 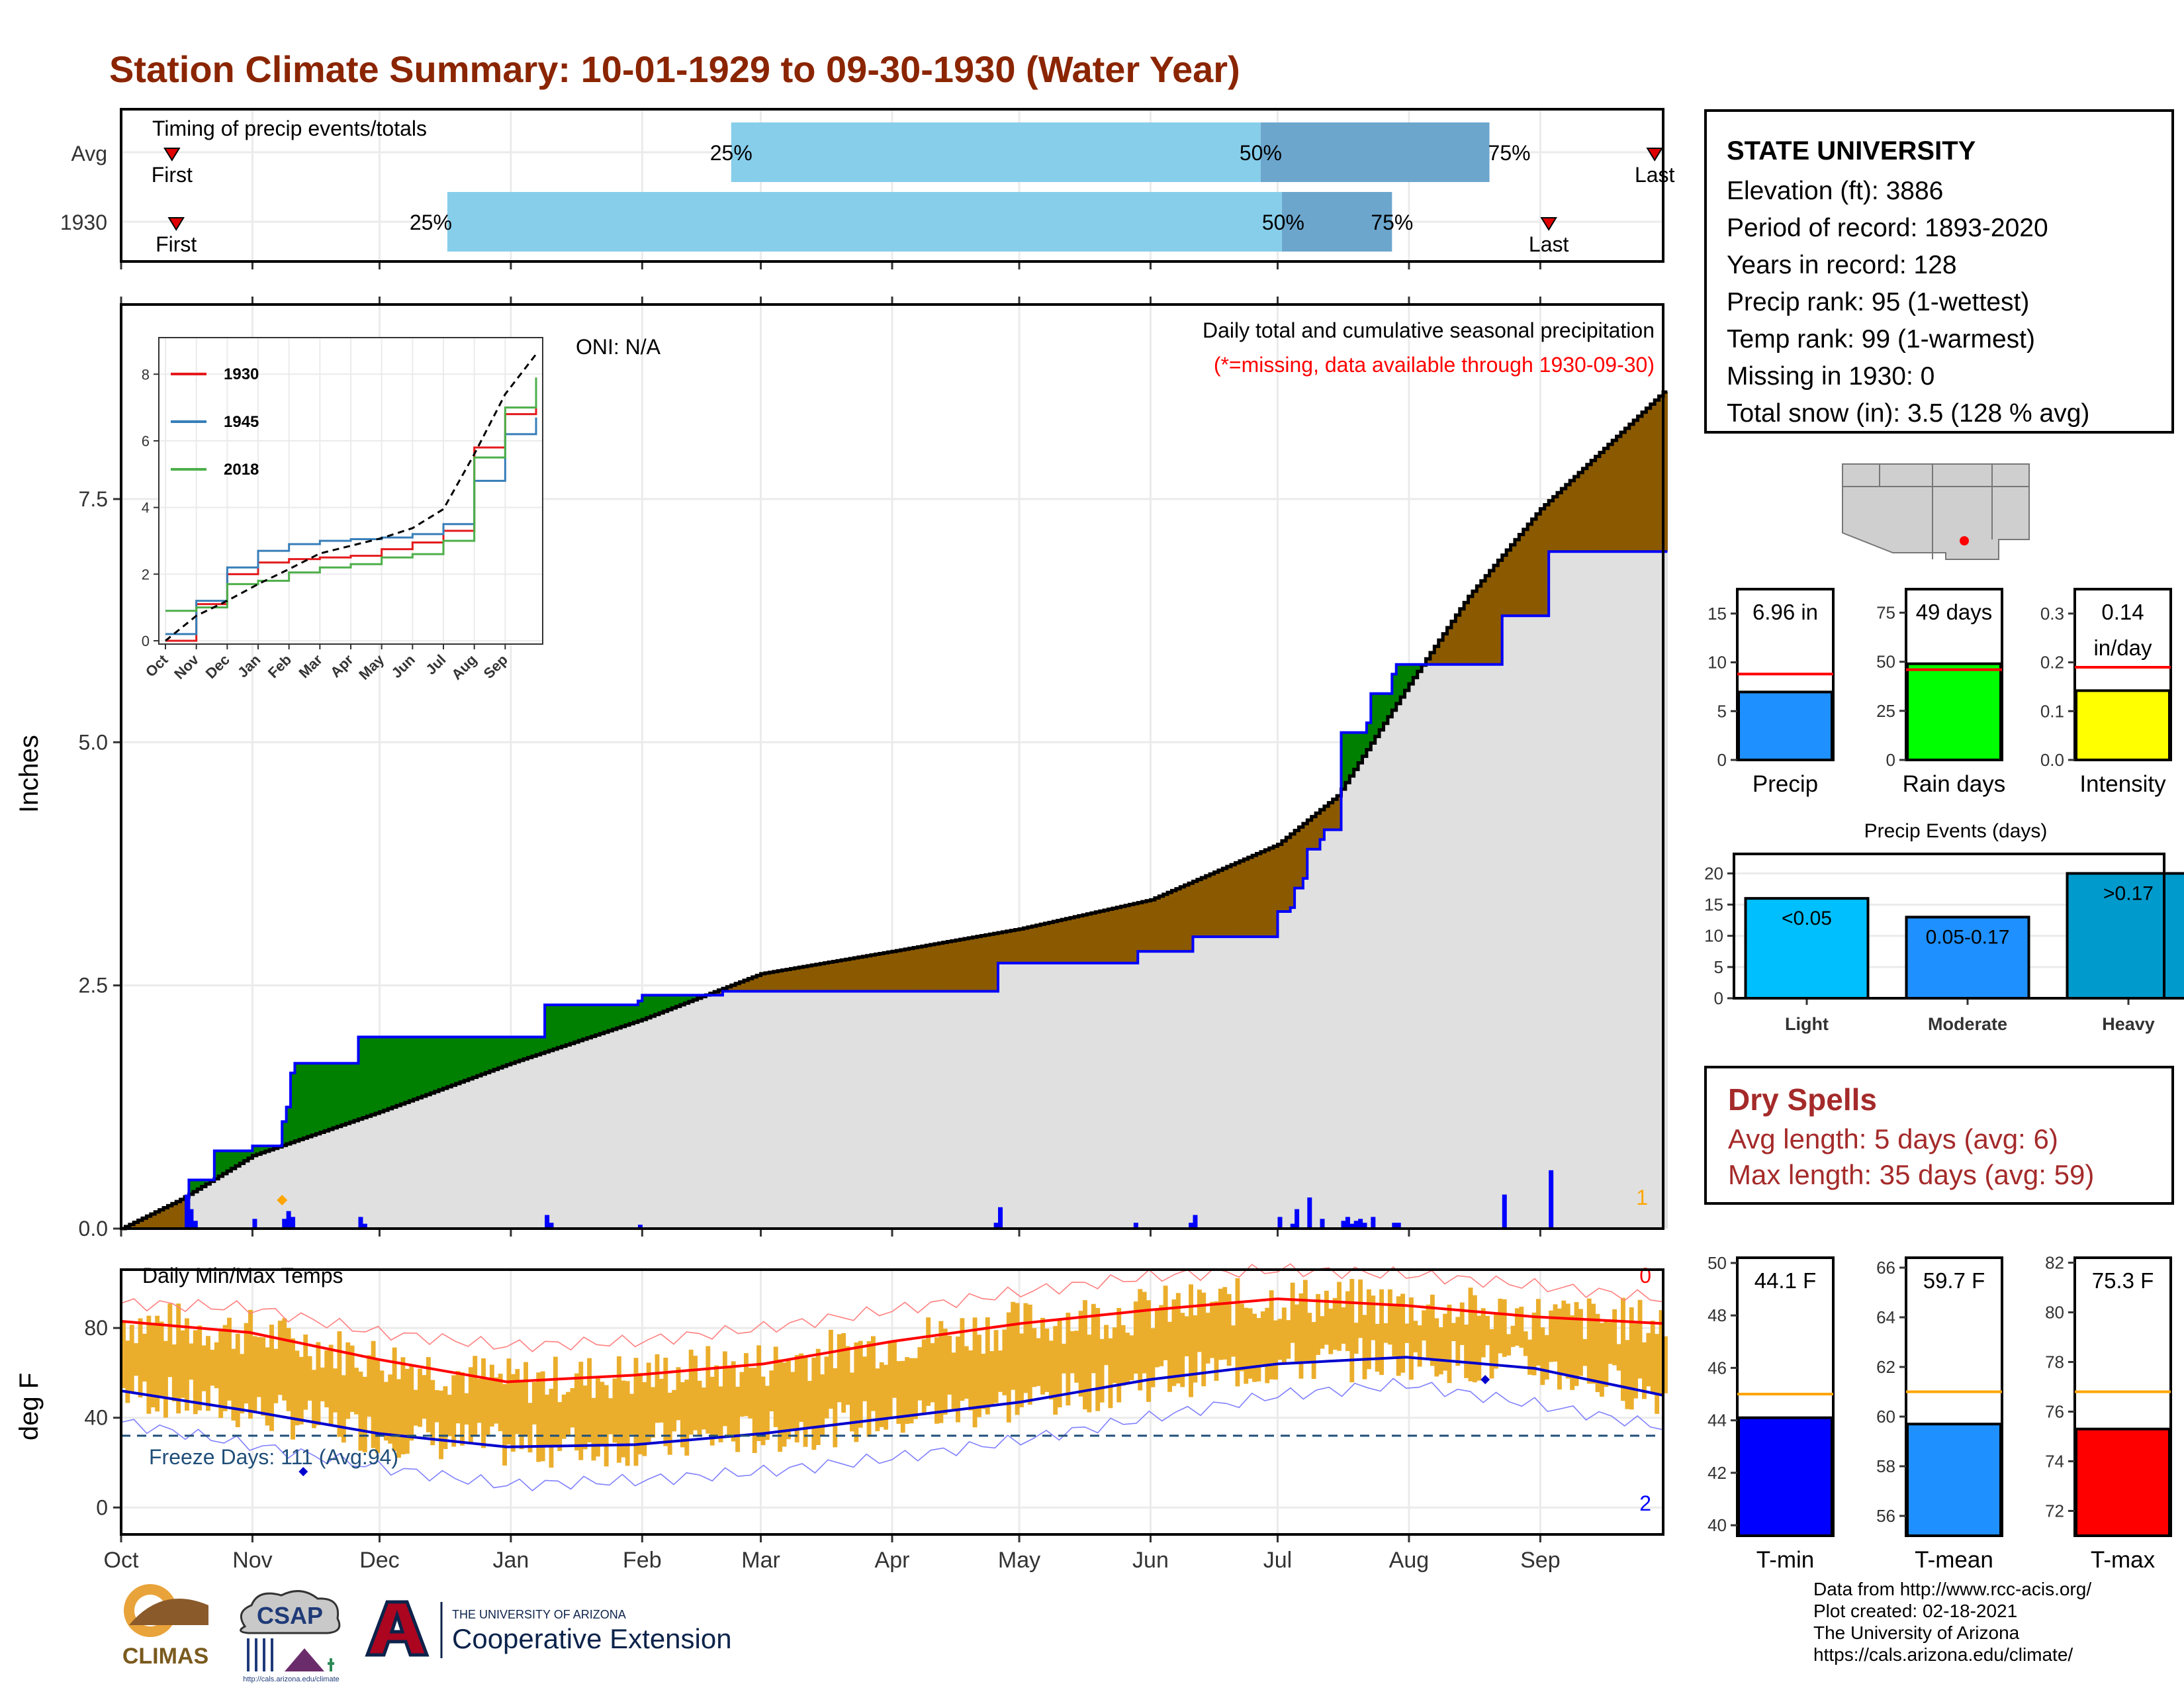 What do you see at coordinates (1655, 175) in the screenshot?
I see `timing-label-last: Last` at bounding box center [1655, 175].